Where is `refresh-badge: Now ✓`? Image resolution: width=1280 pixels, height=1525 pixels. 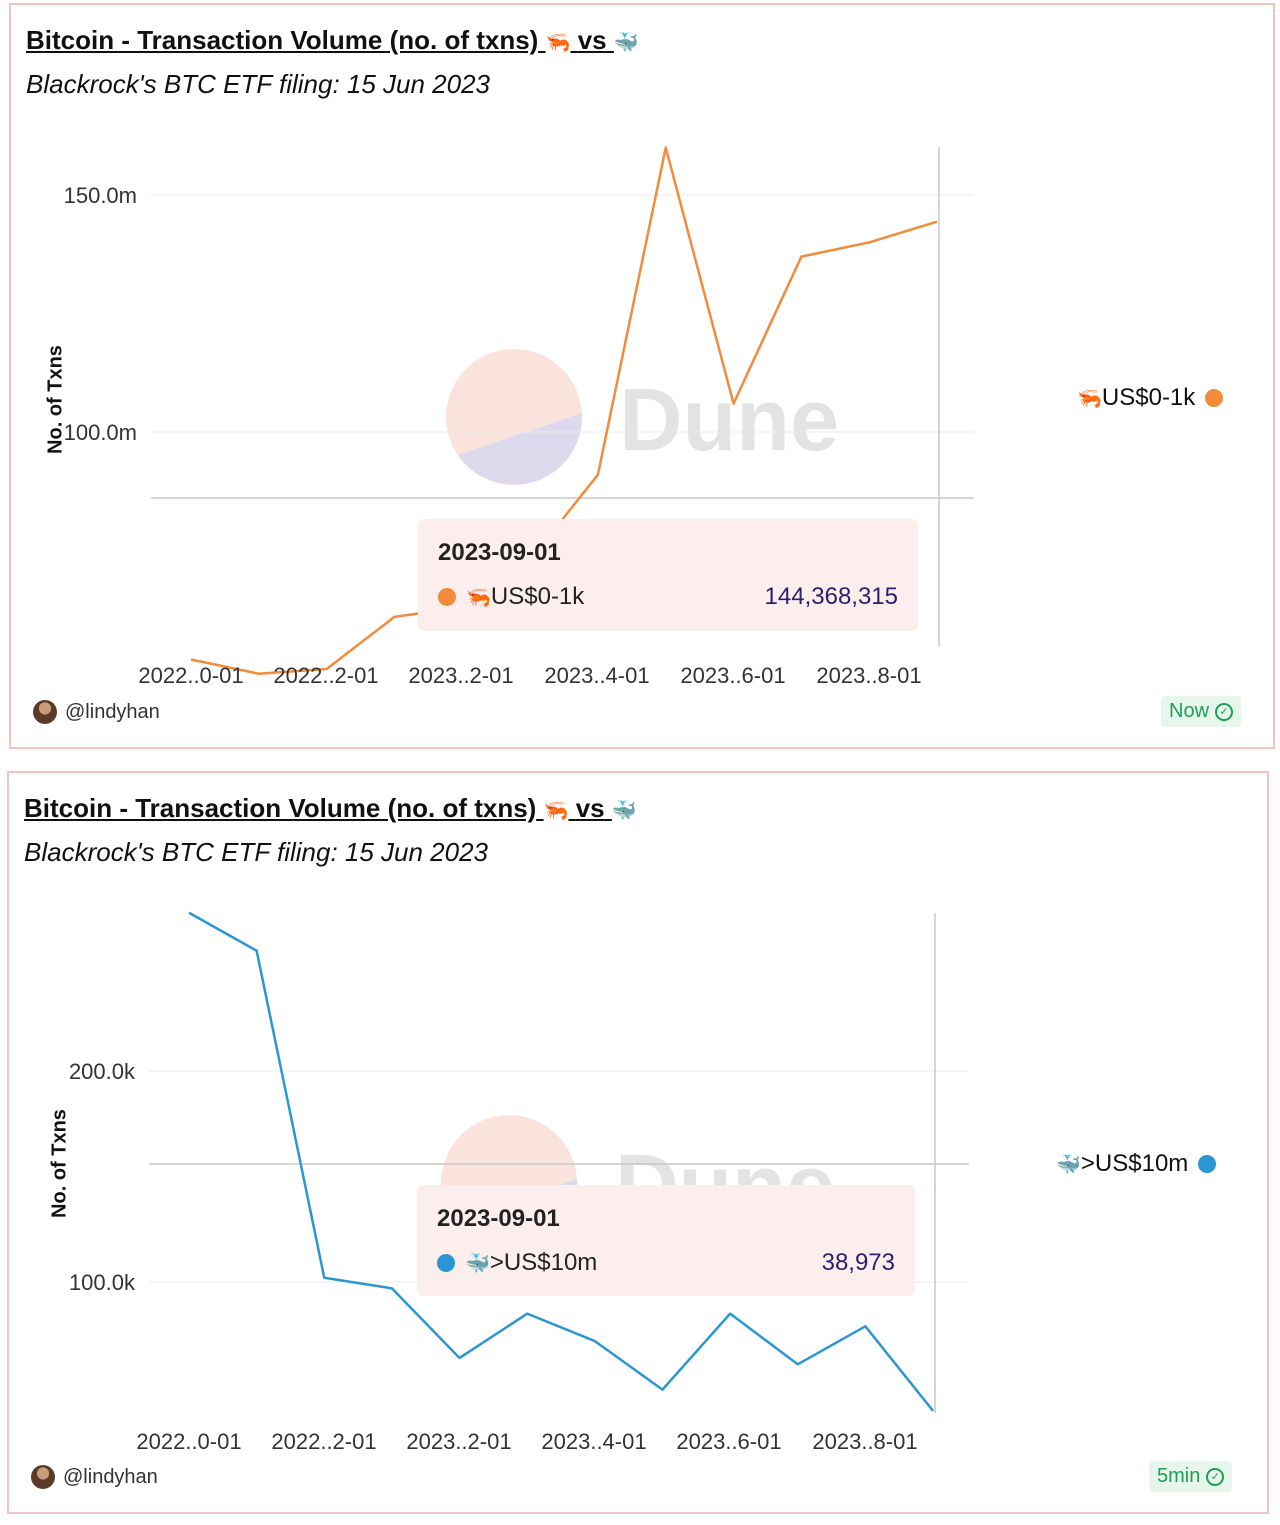
refresh-badge: Now ✓ is located at coordinates (1201, 711).